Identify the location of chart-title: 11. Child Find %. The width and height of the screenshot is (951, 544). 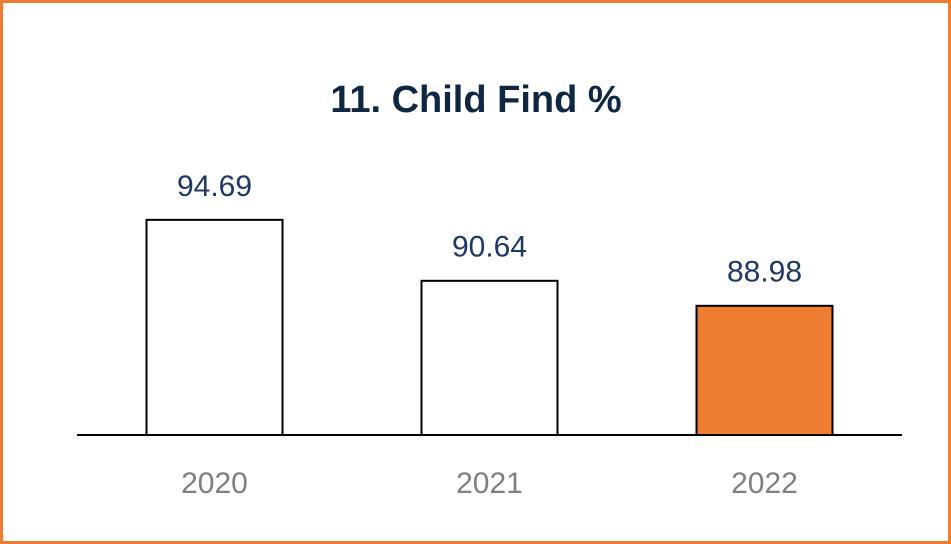
(475, 100).